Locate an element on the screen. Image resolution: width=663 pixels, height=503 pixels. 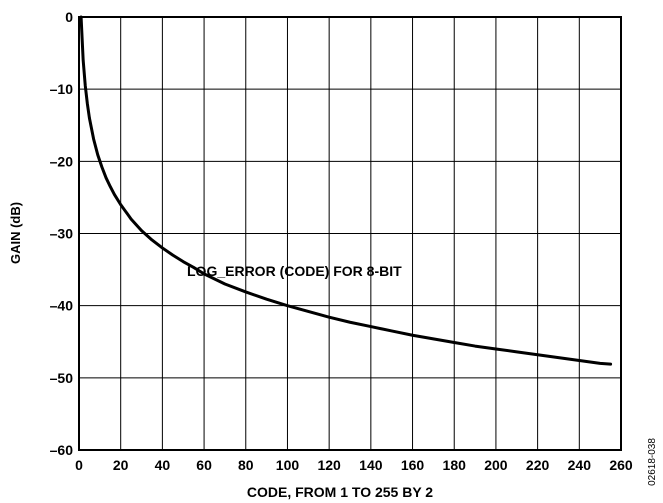
x-tick-label: 180 is located at coordinates (455, 465).